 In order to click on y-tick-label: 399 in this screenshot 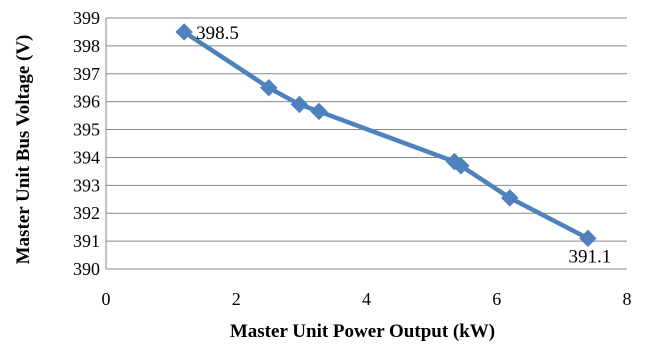, I will do `click(86, 18)`.